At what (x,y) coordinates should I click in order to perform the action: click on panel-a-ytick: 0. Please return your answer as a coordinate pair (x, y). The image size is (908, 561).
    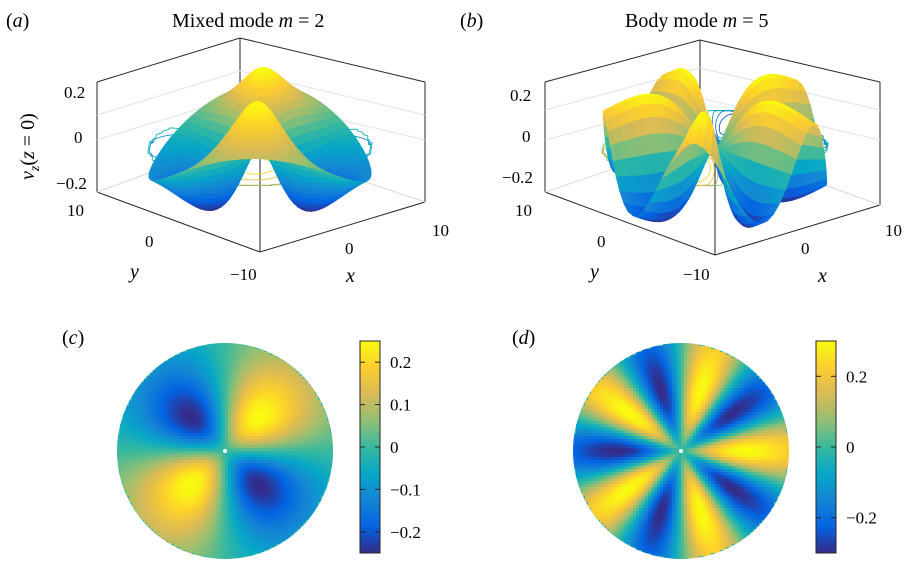
    Looking at the image, I should click on (149, 241).